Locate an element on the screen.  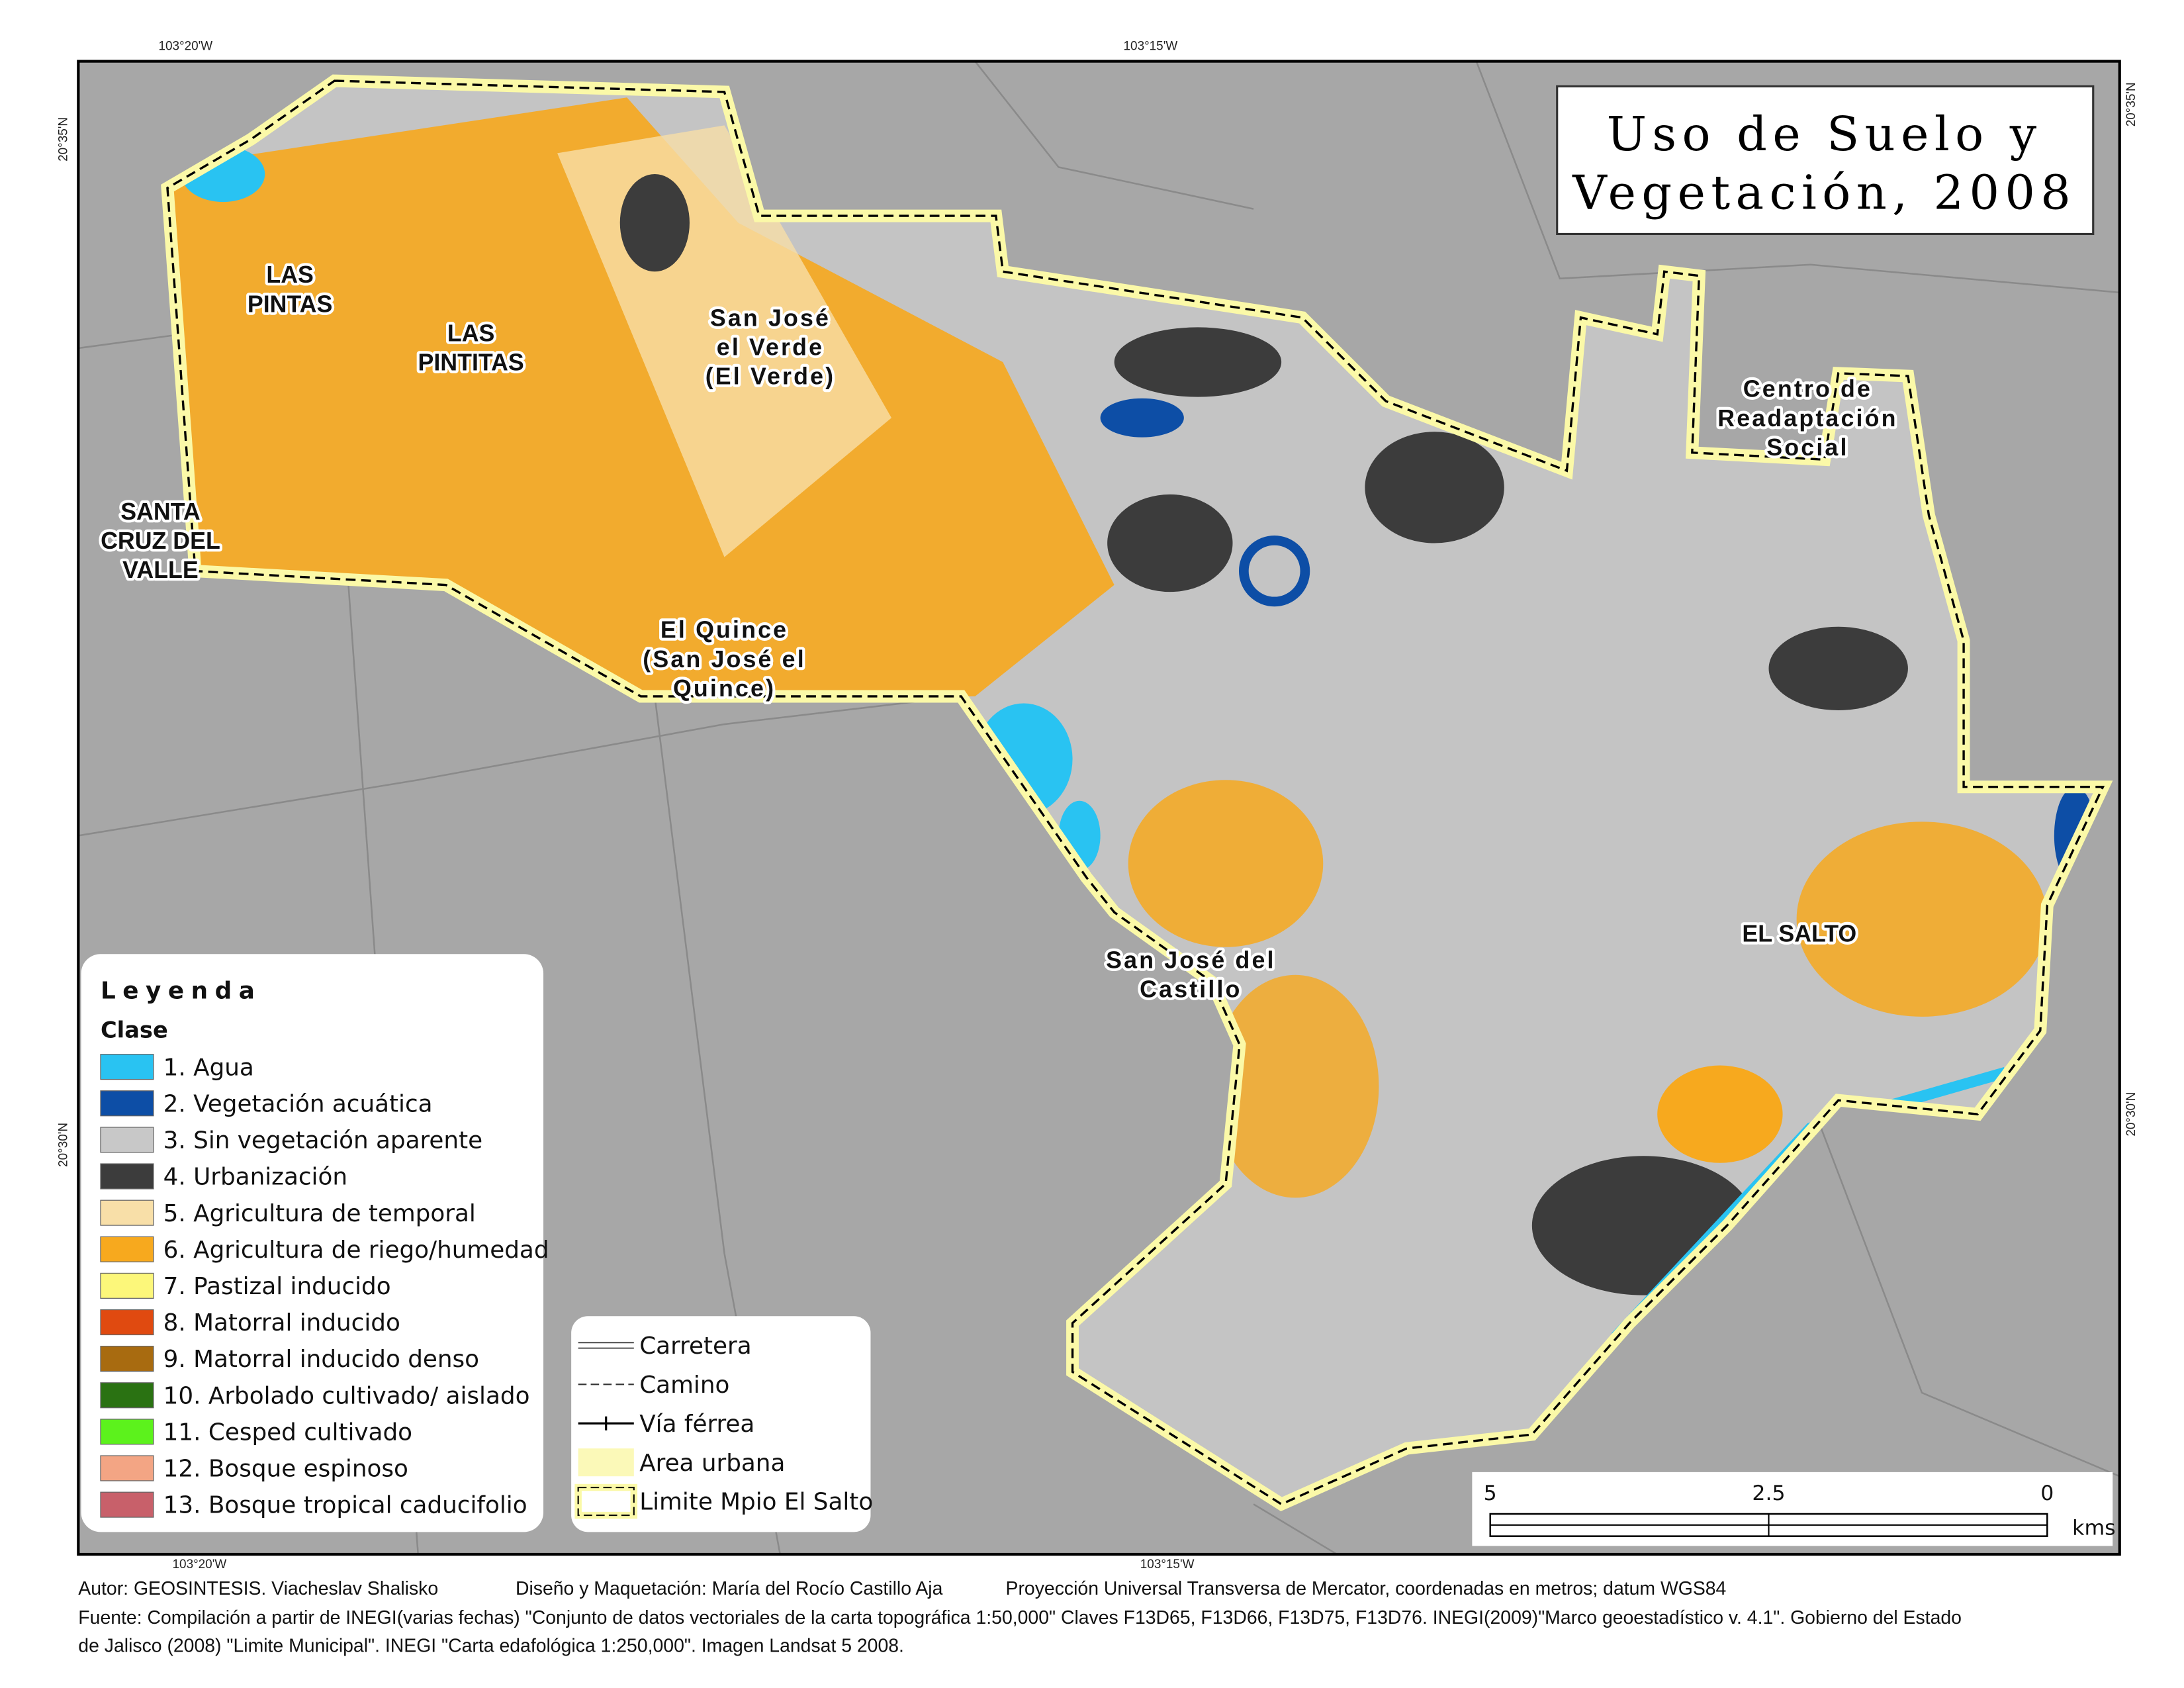
legend-label: 12. Bosque espinoso is located at coordinates (285, 1469).